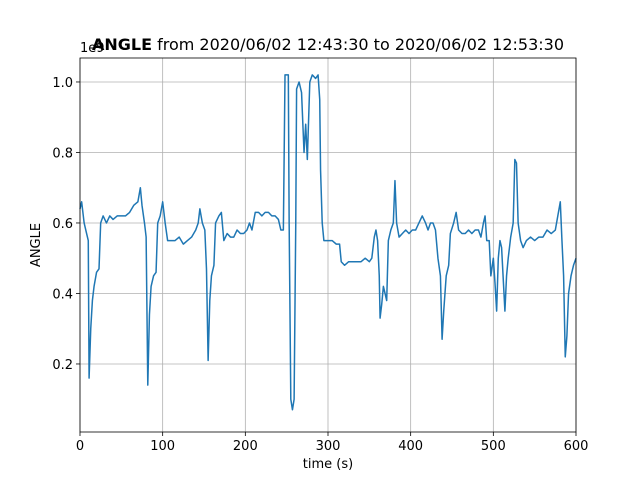 Image resolution: width=640 pixels, height=480 pixels. I want to click on x-axis-label: time (s), so click(328, 464).